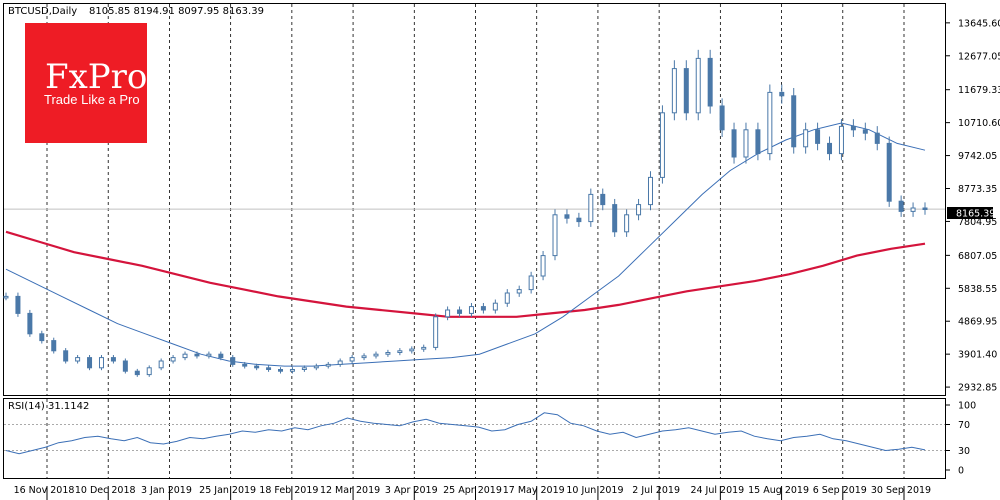 The width and height of the screenshot is (1000, 500). What do you see at coordinates (92, 99) in the screenshot?
I see `logo-tagline: Trade Like a Pro` at bounding box center [92, 99].